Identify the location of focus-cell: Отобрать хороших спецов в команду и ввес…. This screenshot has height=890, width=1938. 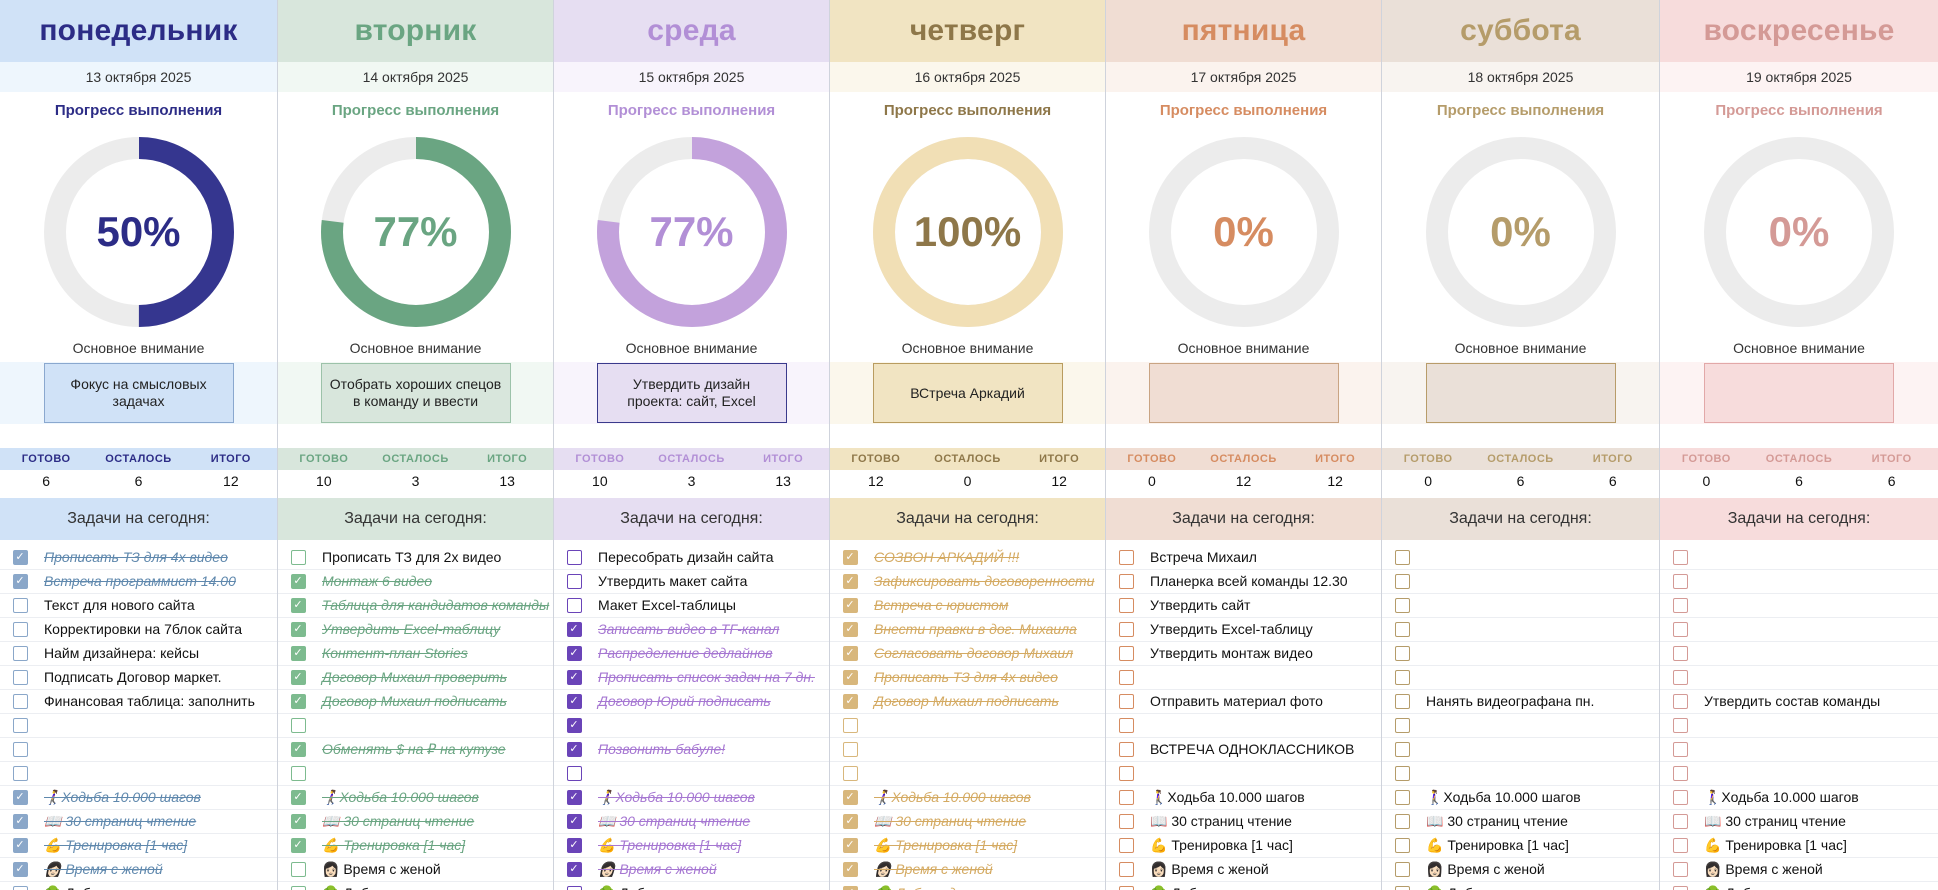
(415, 393).